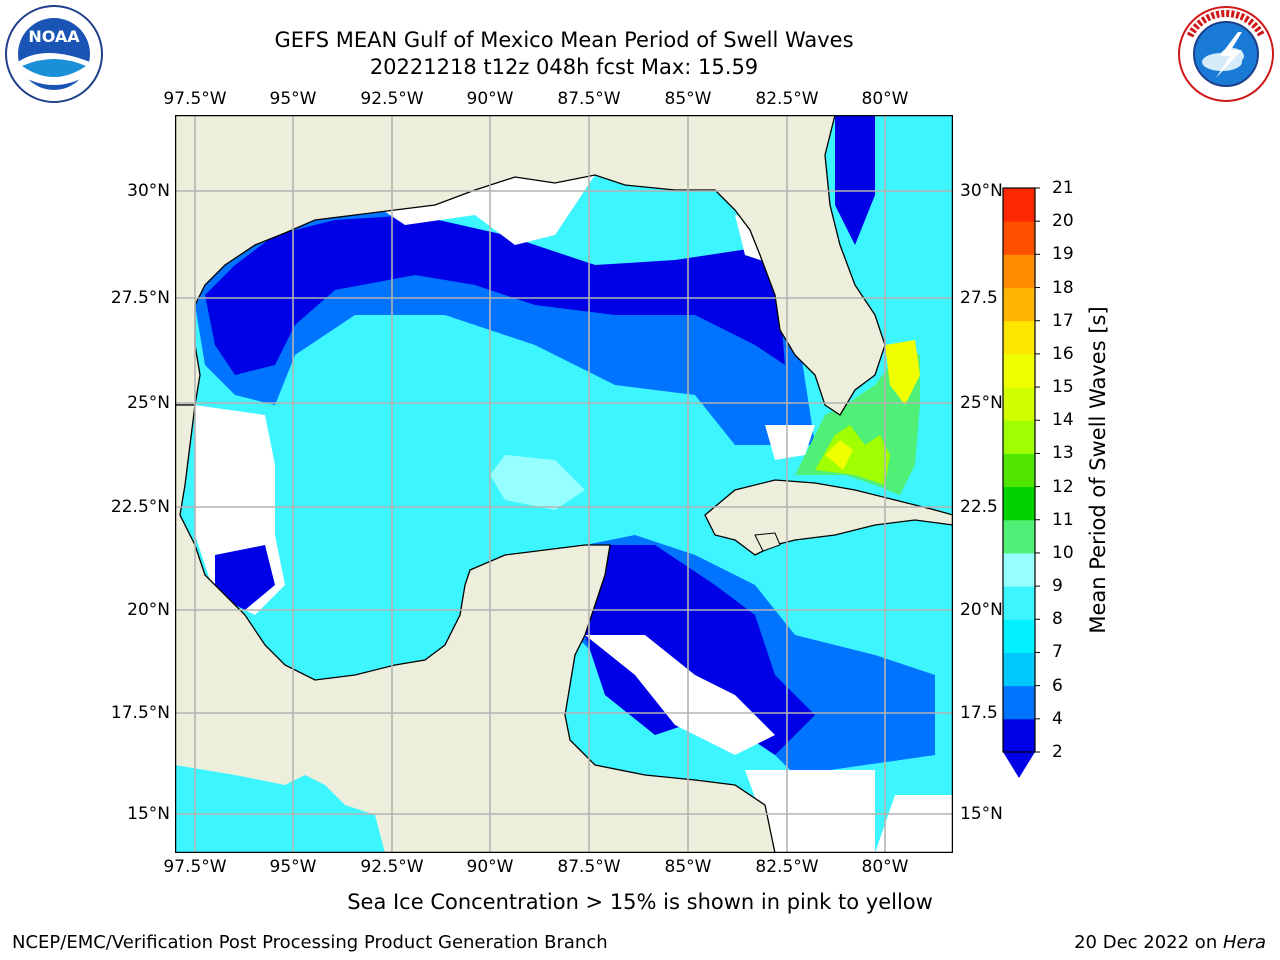  What do you see at coordinates (1063, 552) in the screenshot?
I see `colorbar-tick-label: 10` at bounding box center [1063, 552].